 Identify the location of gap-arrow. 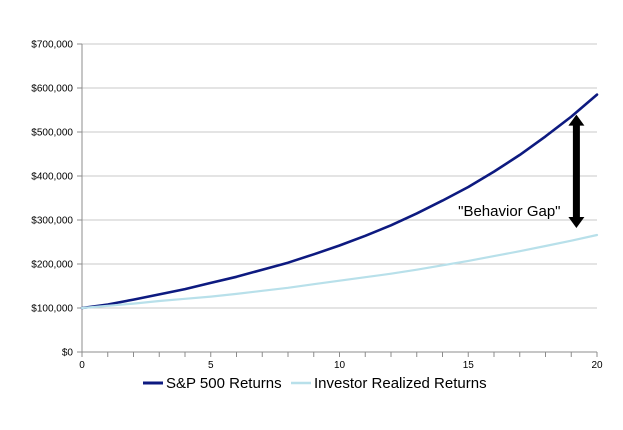
(576, 171).